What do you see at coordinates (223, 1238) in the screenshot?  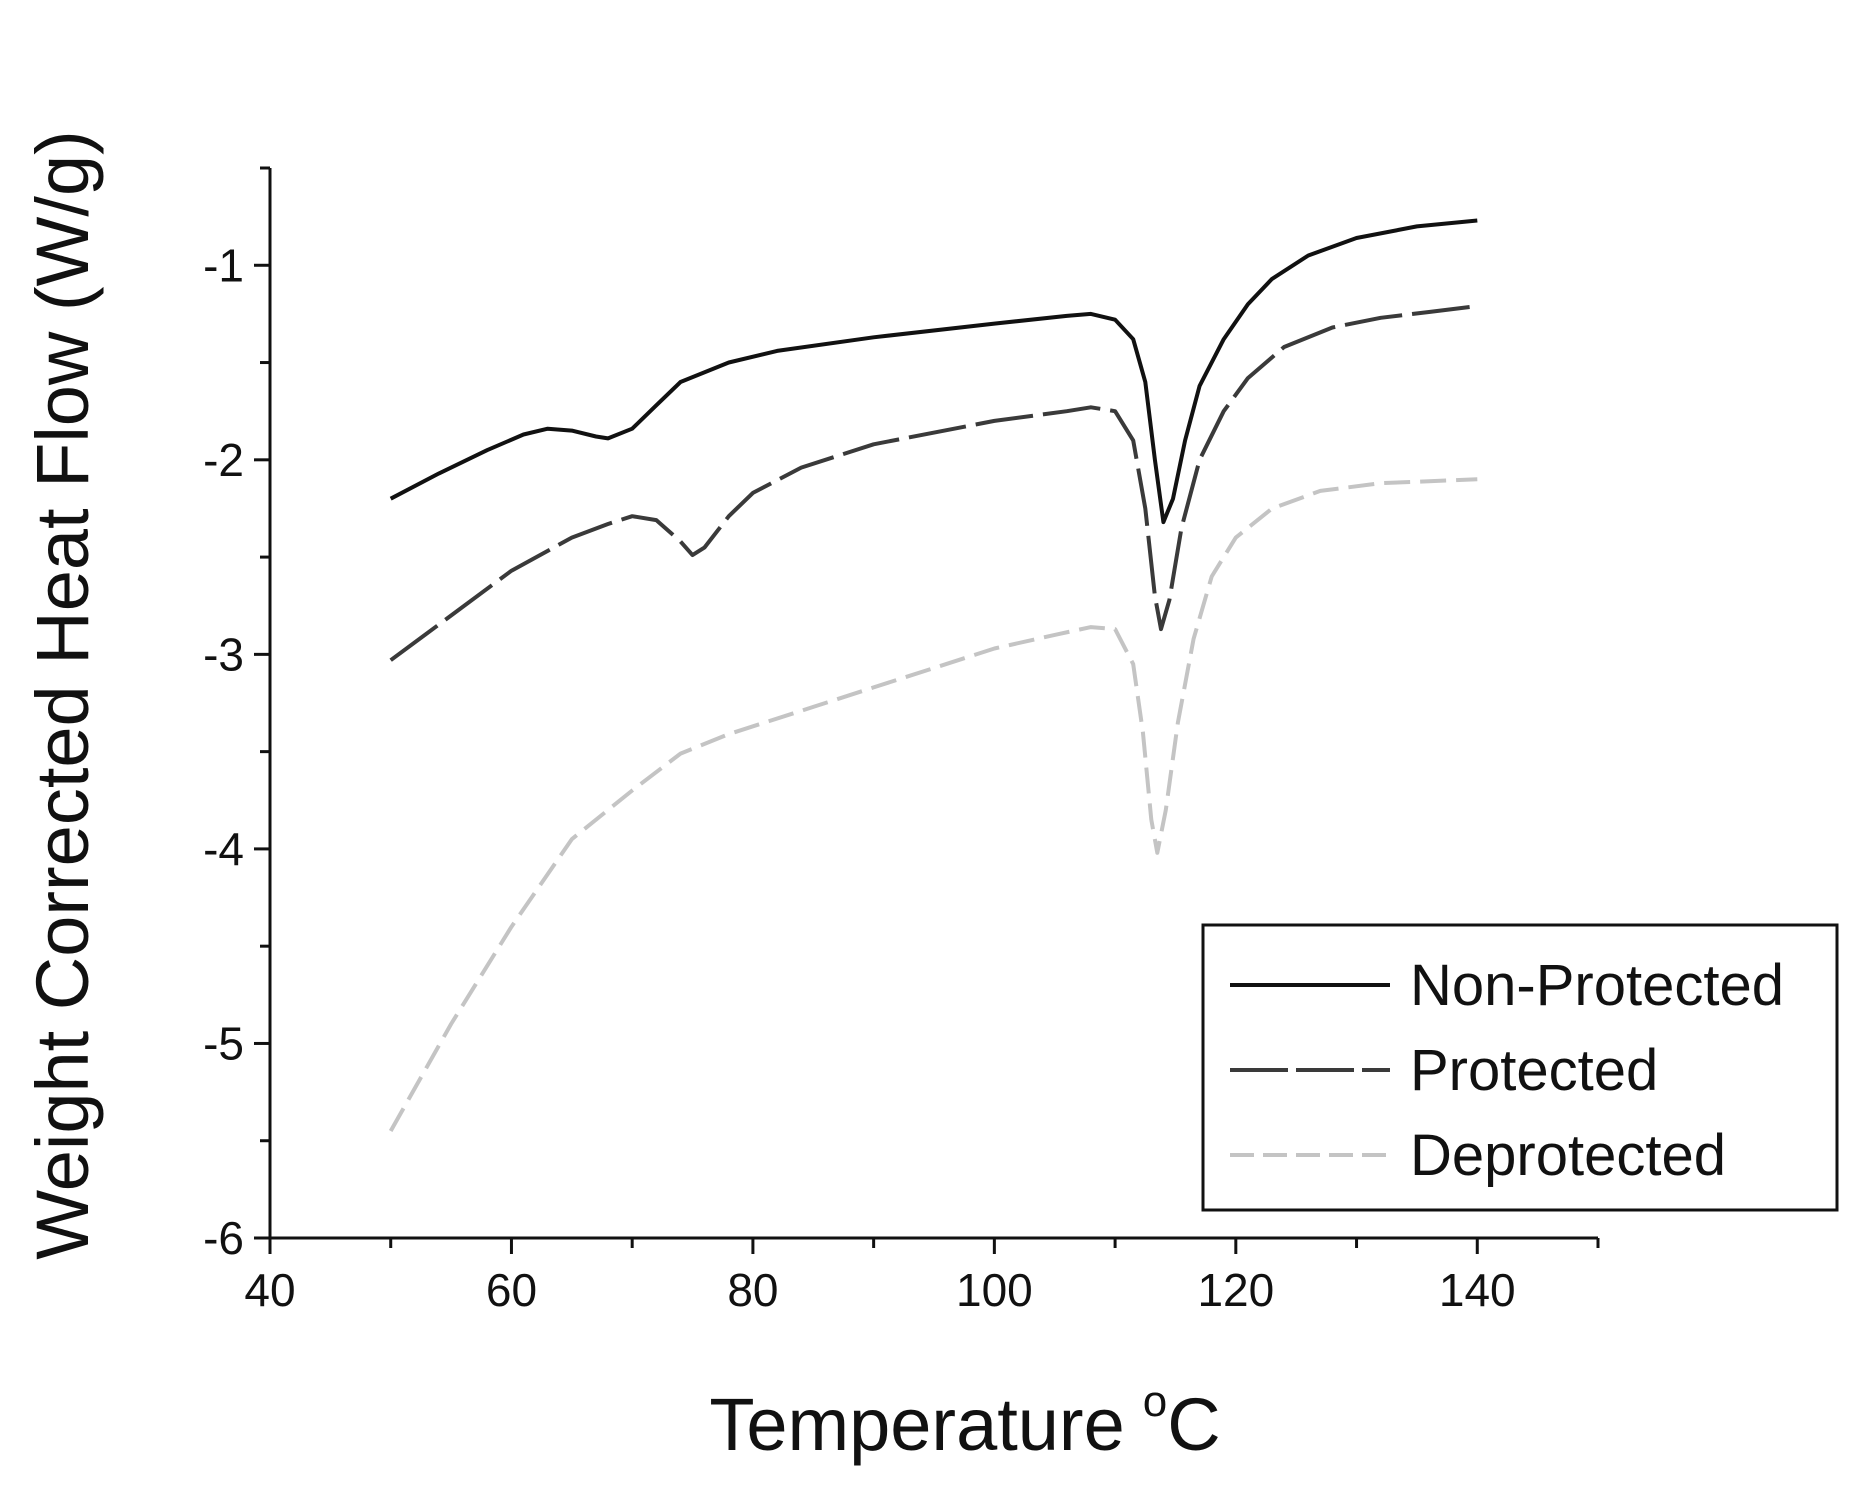 I see `y-tick-label: -6` at bounding box center [223, 1238].